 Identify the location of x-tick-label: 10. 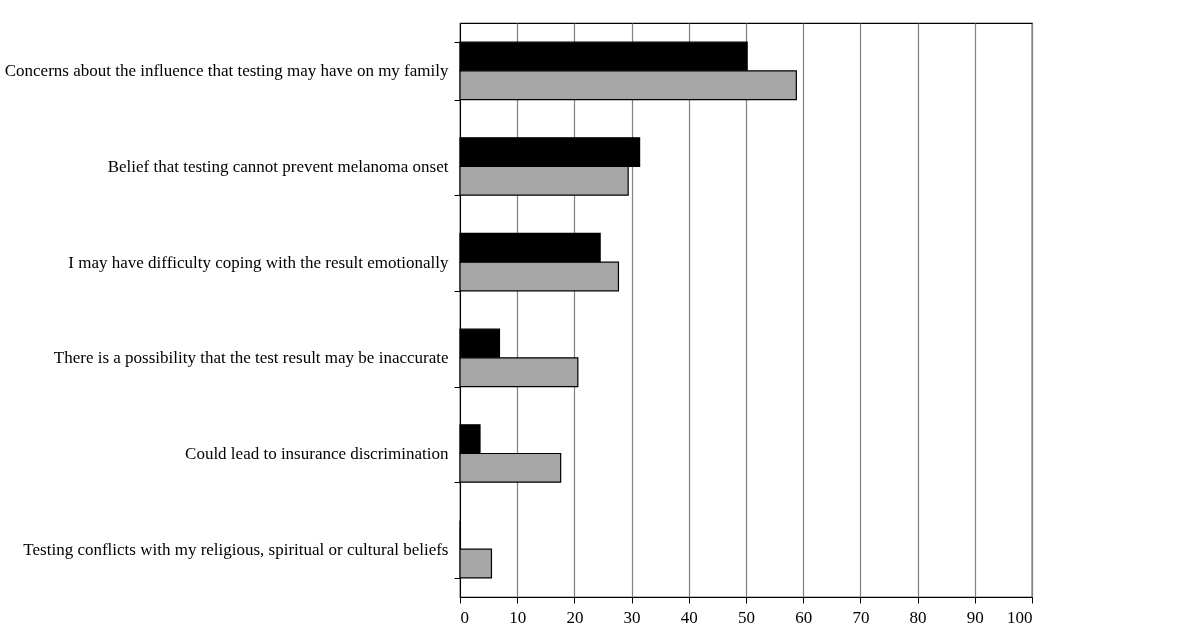
(518, 617).